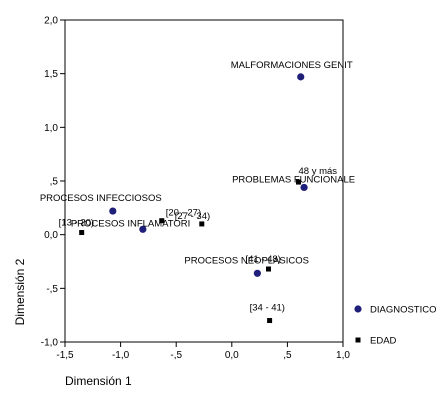 The image size is (448, 406). Describe the element at coordinates (262, 259) in the screenshot. I see `point-label: [41 - 48)` at that location.